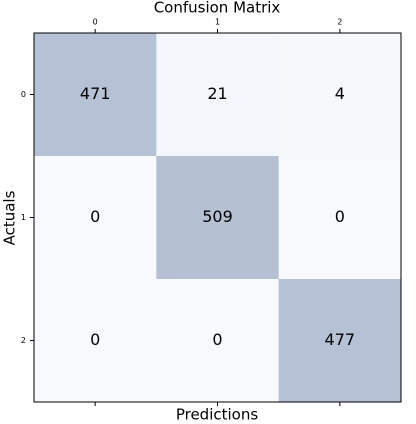 This screenshot has width=416, height=424. What do you see at coordinates (95, 22) in the screenshot?
I see `x-tick-label: 0` at bounding box center [95, 22].